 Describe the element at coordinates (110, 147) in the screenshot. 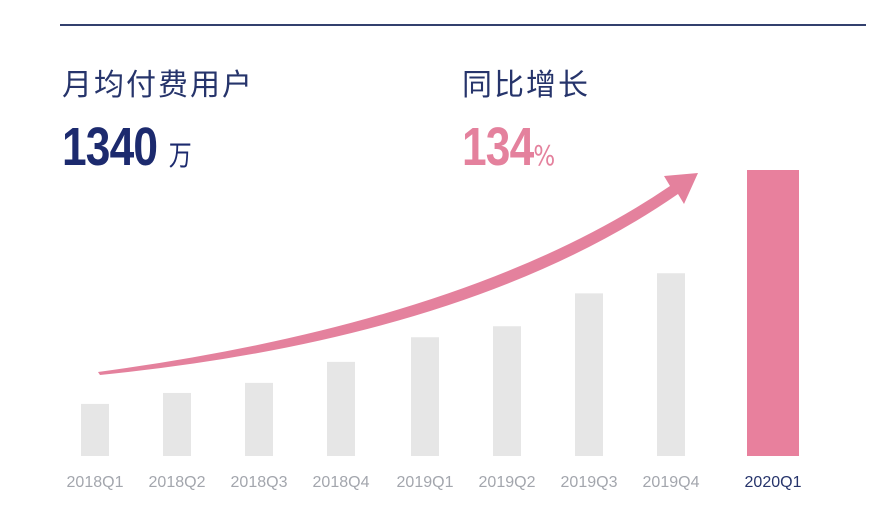

I see `paying-users-number: 1340` at that location.